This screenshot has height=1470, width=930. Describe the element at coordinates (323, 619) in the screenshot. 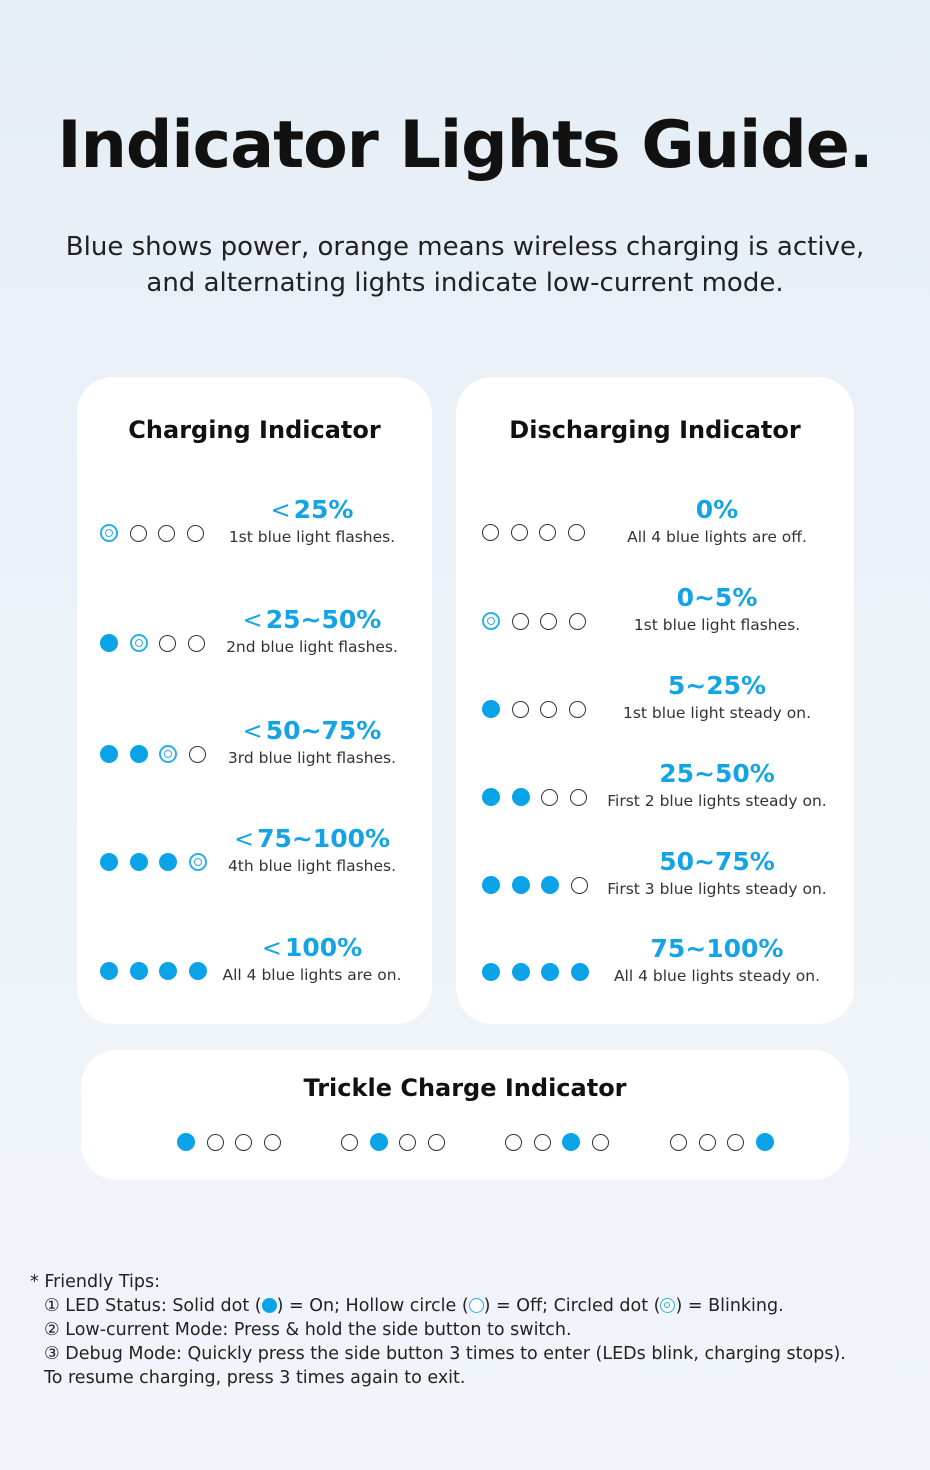

I see `level-value: 25~50%` at that location.